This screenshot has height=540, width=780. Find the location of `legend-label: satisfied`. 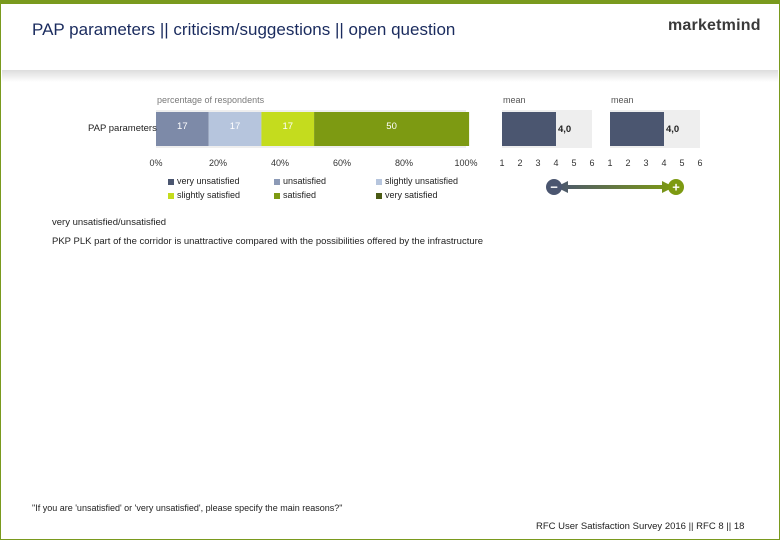

legend-label: satisfied is located at coordinates (300, 195).